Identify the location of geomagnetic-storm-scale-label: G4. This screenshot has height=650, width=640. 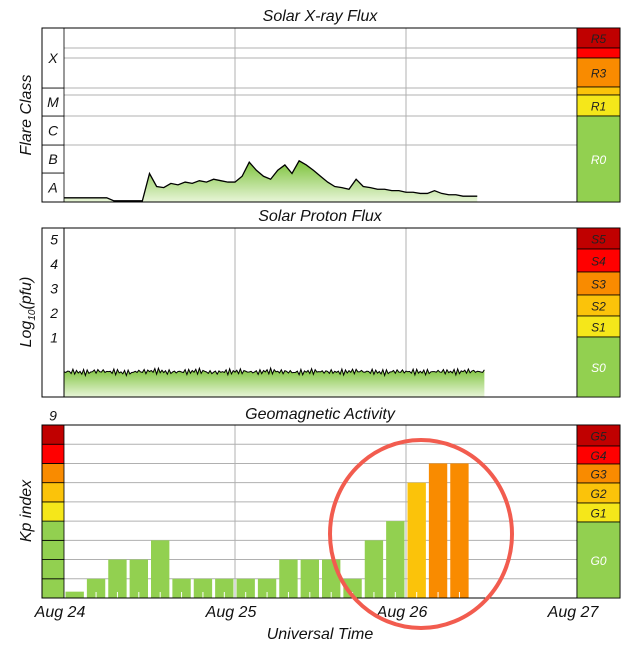
(598, 456).